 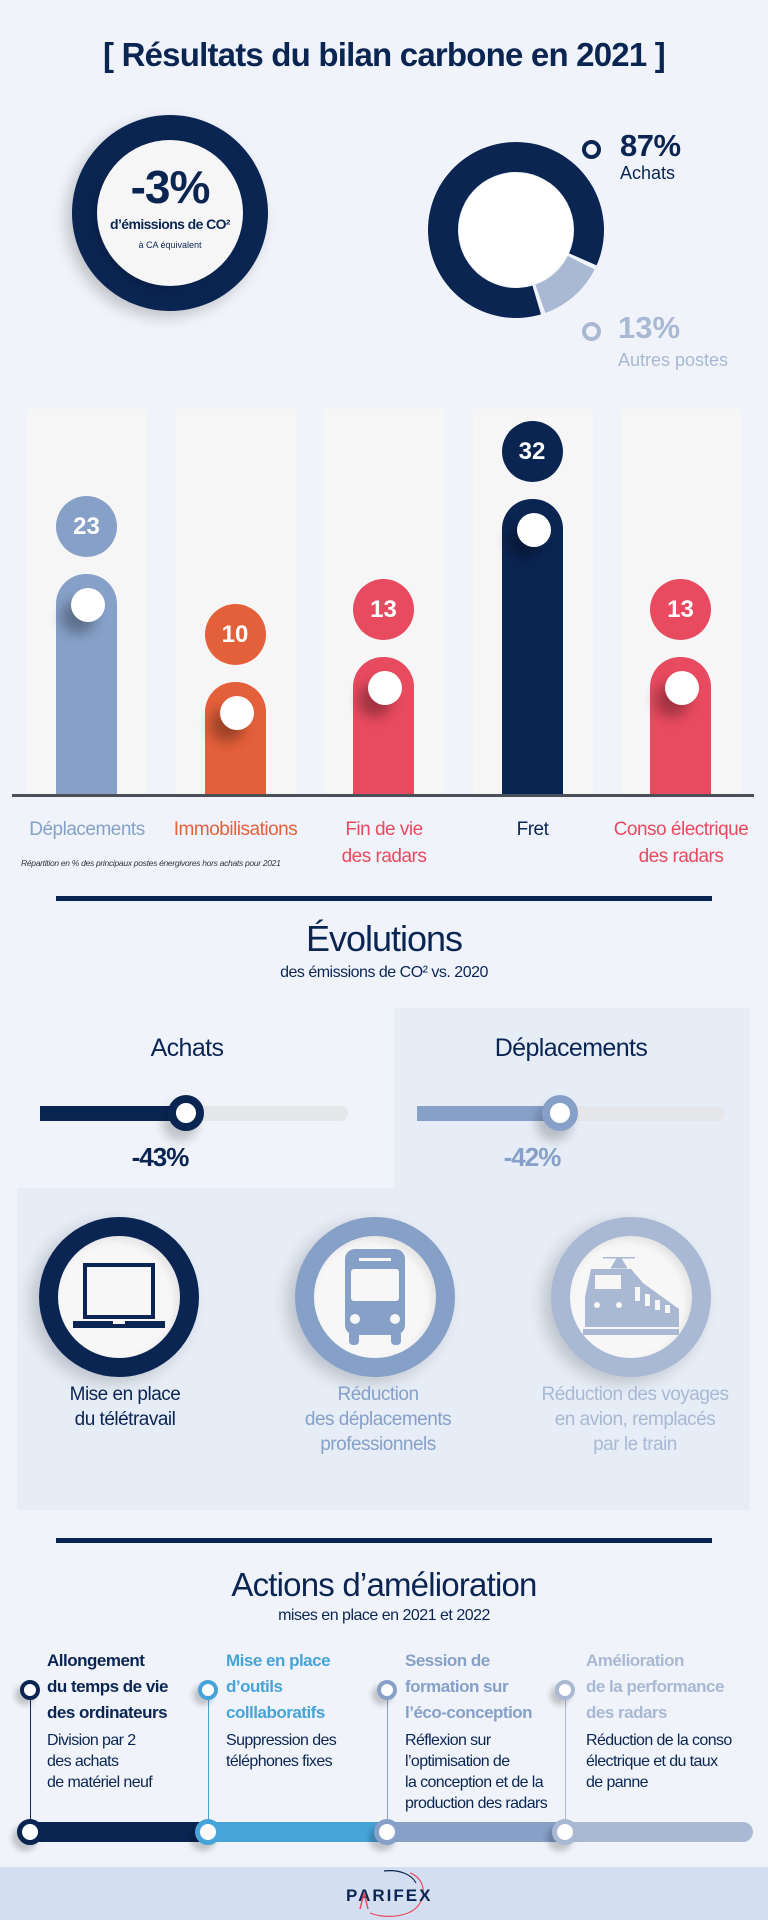 I want to click on parifex-logo: PARIFEX, so click(x=388, y=1893).